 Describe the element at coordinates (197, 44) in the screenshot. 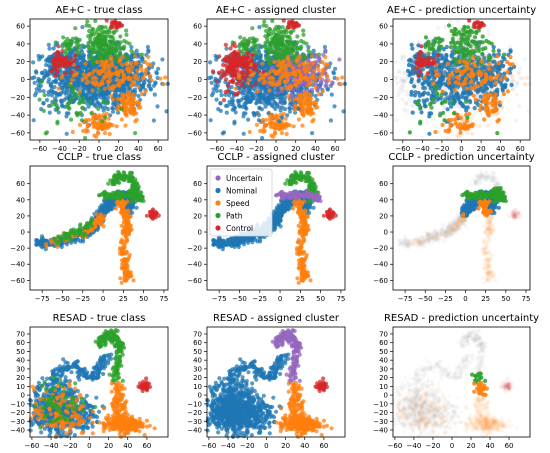

I see `y-tick-label: 40` at that location.